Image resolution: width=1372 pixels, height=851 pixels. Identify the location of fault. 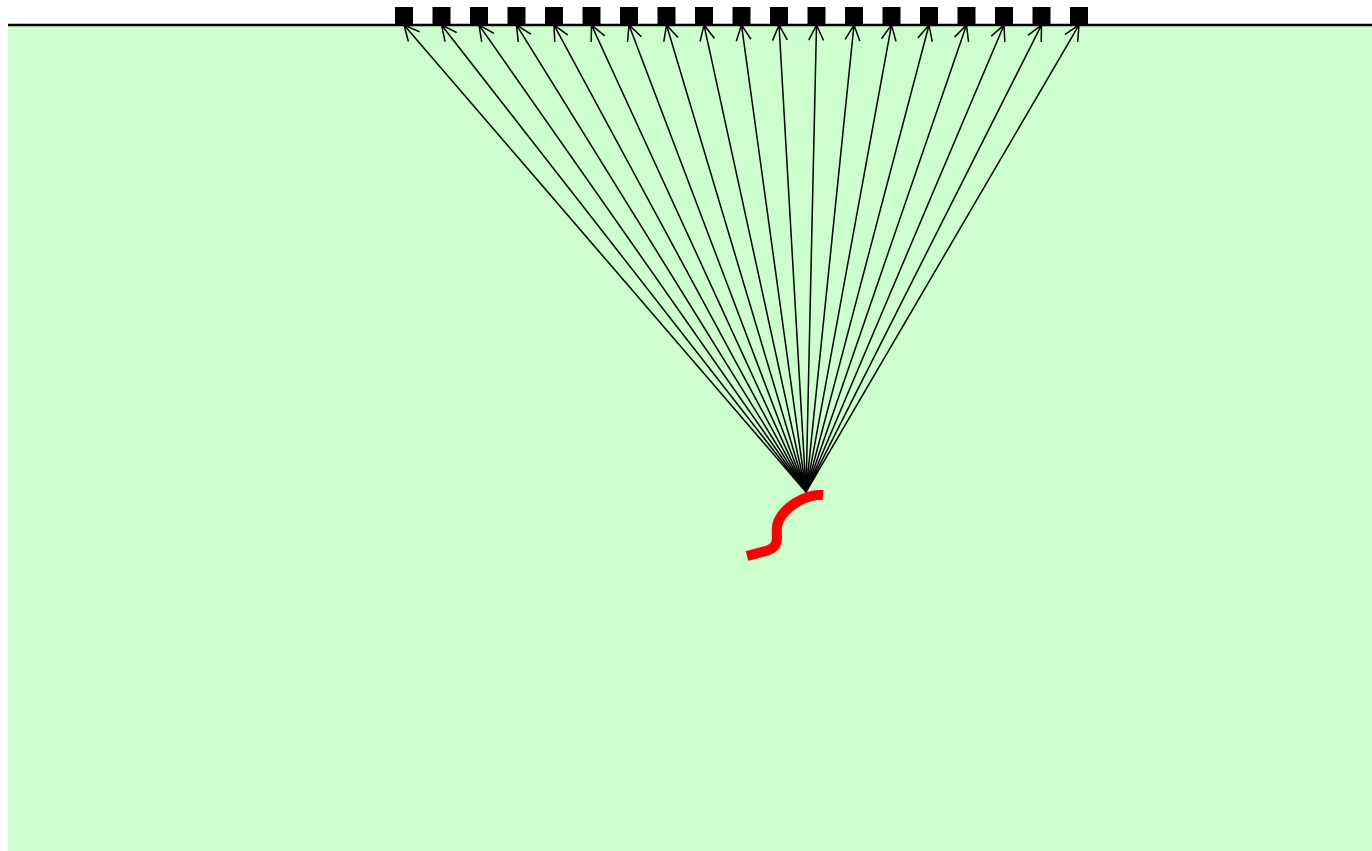
(784, 525).